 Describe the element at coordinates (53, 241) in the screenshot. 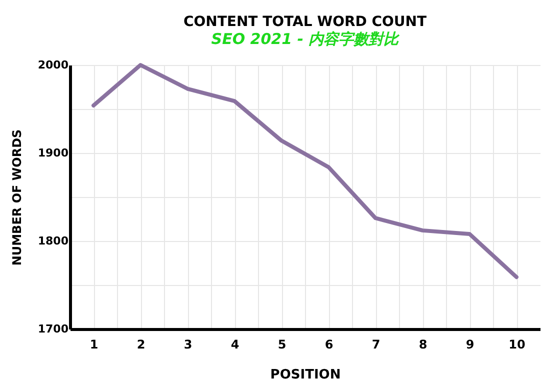

I see `y-tick-label: 1800` at that location.